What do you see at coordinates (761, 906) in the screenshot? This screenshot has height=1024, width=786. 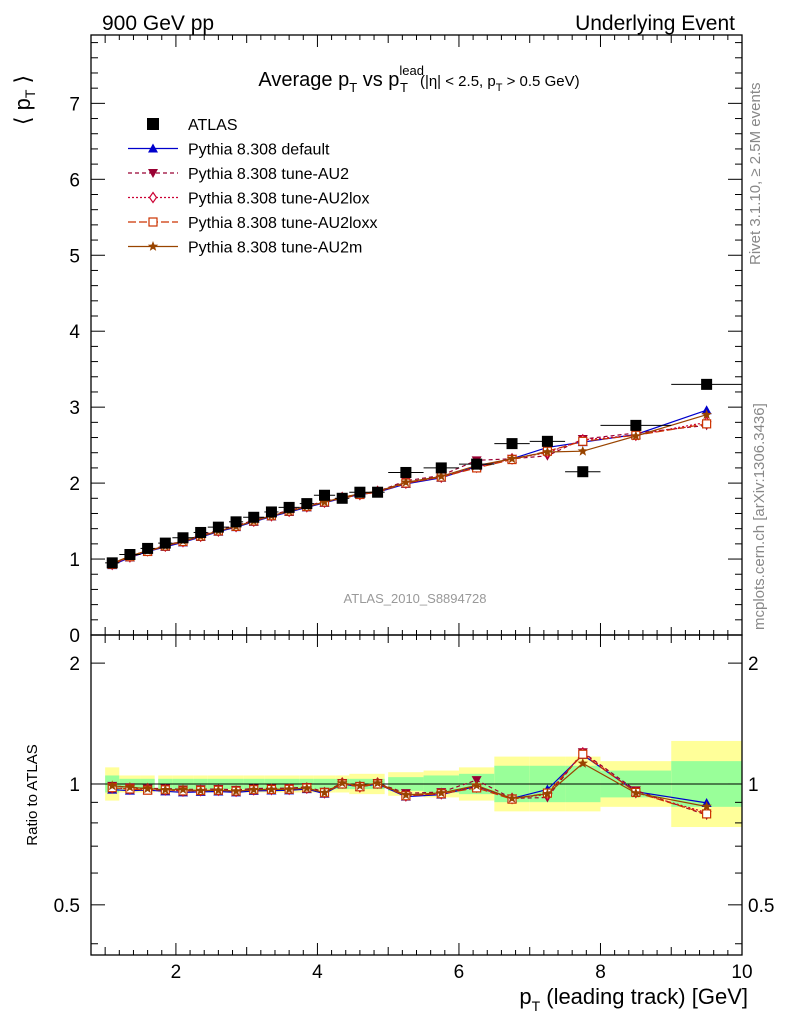 I see `ratio-y-tick-label-right: 0.5` at bounding box center [761, 906].